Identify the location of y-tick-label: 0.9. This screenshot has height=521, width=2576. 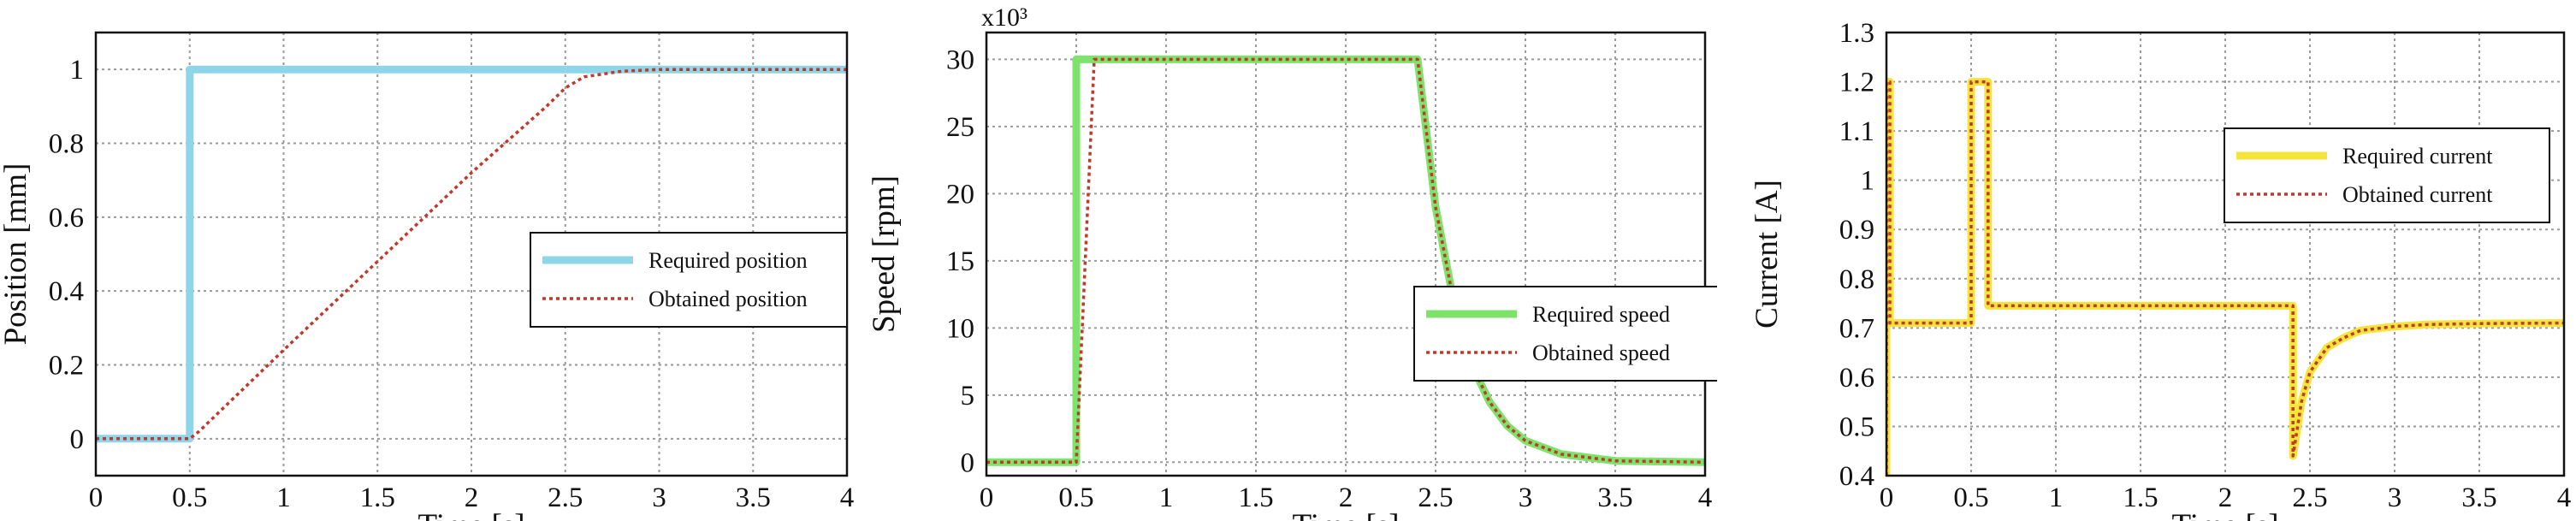
(1856, 230).